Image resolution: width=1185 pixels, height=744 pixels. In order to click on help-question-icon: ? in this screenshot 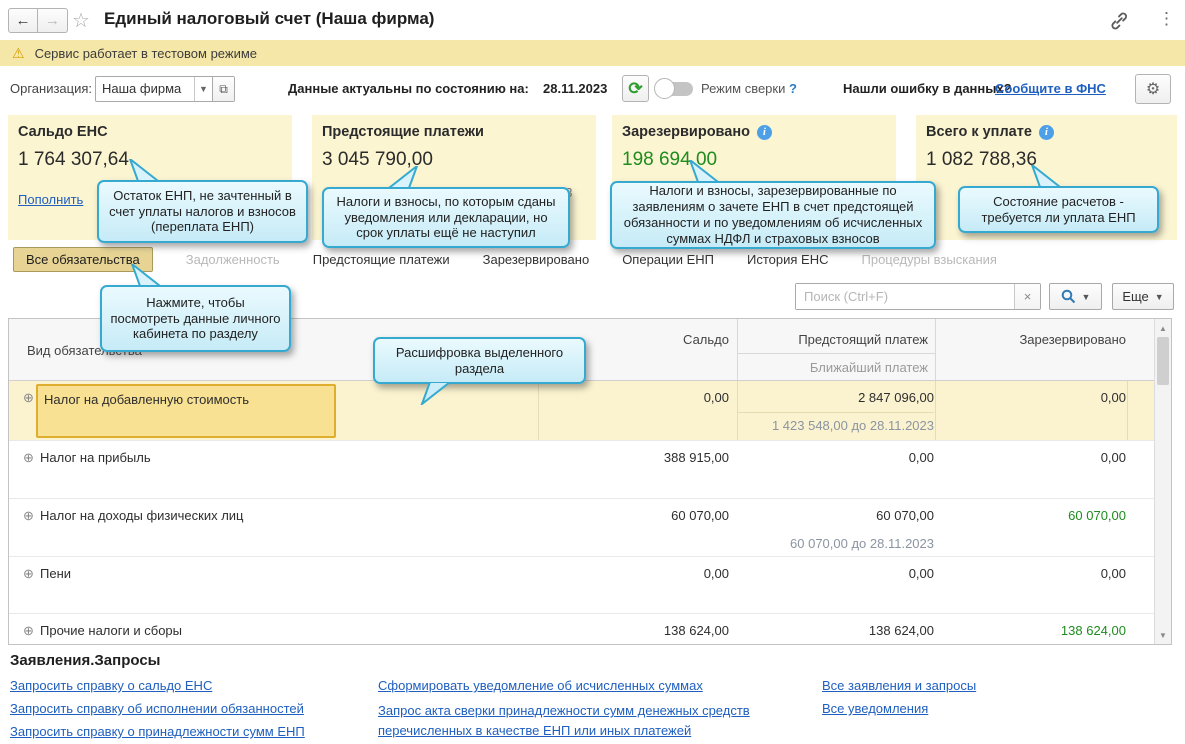, I will do `click(793, 88)`.